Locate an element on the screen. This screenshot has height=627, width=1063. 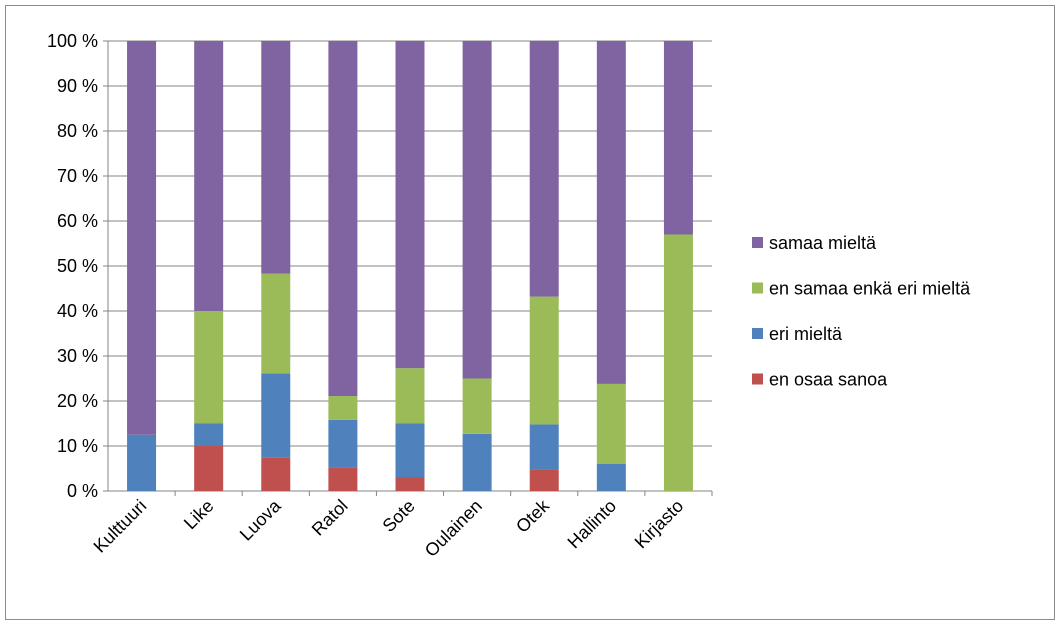
y-tick-label: 90 % is located at coordinates (77, 86).